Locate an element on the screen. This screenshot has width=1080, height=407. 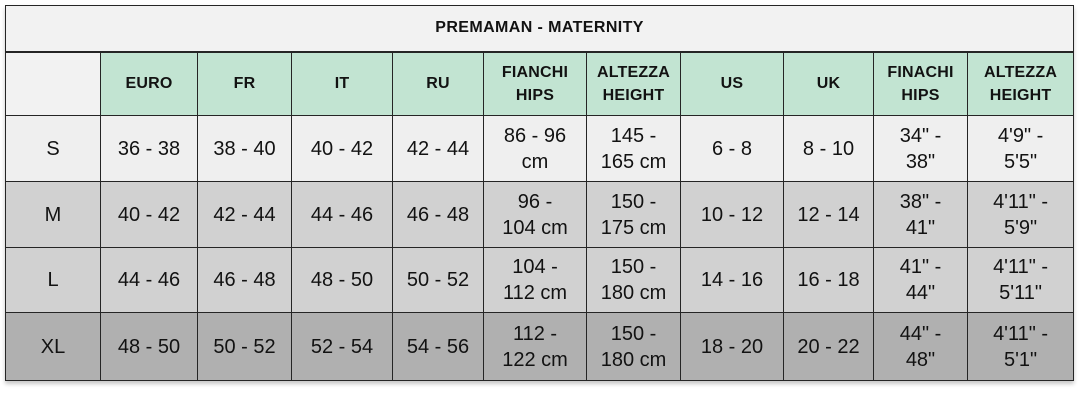
table-cell: 4'11" - 5'9" is located at coordinates (1020, 214).